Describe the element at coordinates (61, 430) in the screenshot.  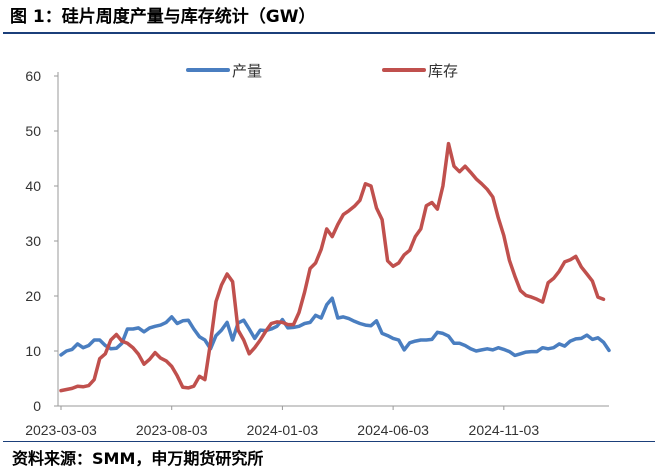
I see `x-tick-label: 2023-03-03` at that location.